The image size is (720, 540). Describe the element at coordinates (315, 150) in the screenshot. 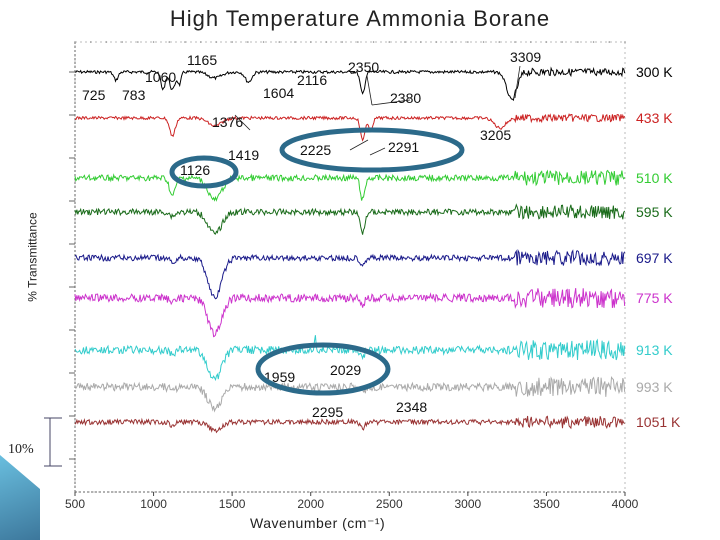

I see `peak-label: 2225` at that location.